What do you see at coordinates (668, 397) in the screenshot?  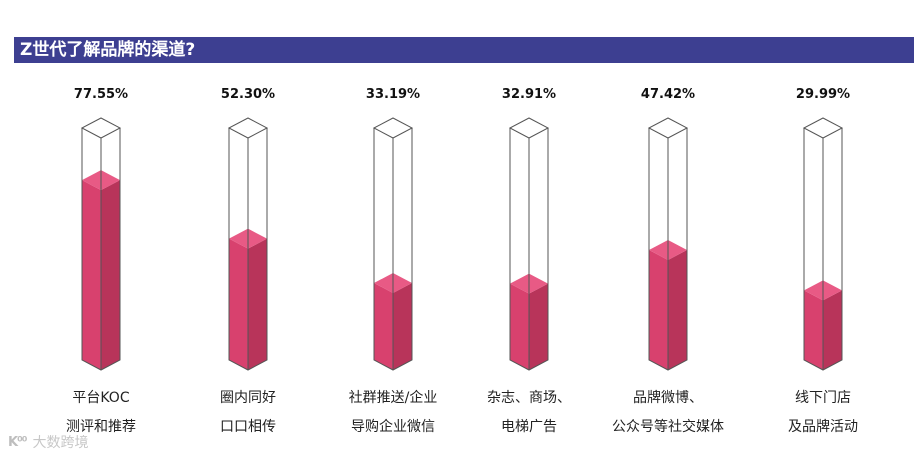 I see `category-label: 品牌微博、` at bounding box center [668, 397].